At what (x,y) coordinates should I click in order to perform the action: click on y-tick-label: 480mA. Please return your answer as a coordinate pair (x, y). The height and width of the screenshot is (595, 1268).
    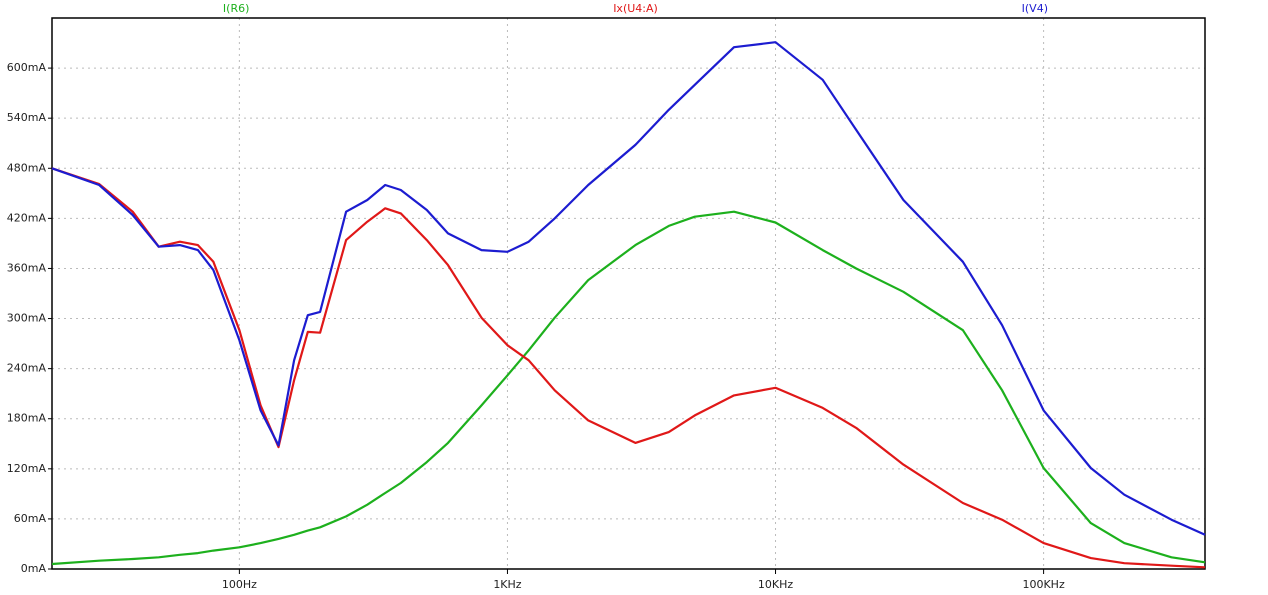
    Looking at the image, I should click on (27, 167).